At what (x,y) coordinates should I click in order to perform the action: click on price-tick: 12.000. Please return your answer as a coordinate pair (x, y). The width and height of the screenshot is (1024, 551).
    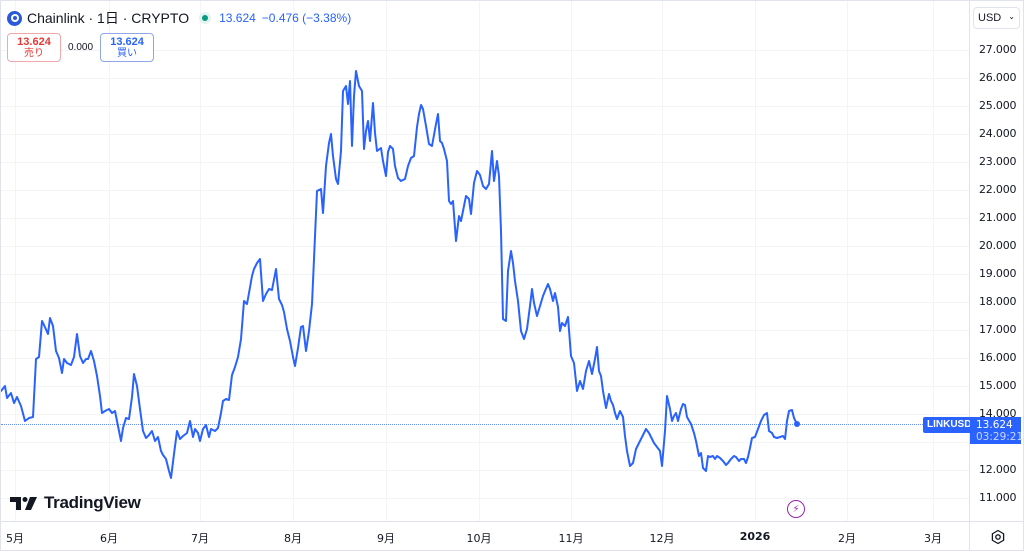
    Looking at the image, I should click on (998, 469).